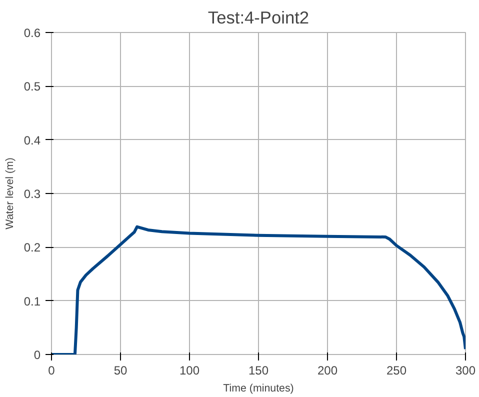 The width and height of the screenshot is (479, 397). What do you see at coordinates (259, 18) in the screenshot?
I see `chart-title: Test:4-Point2` at bounding box center [259, 18].